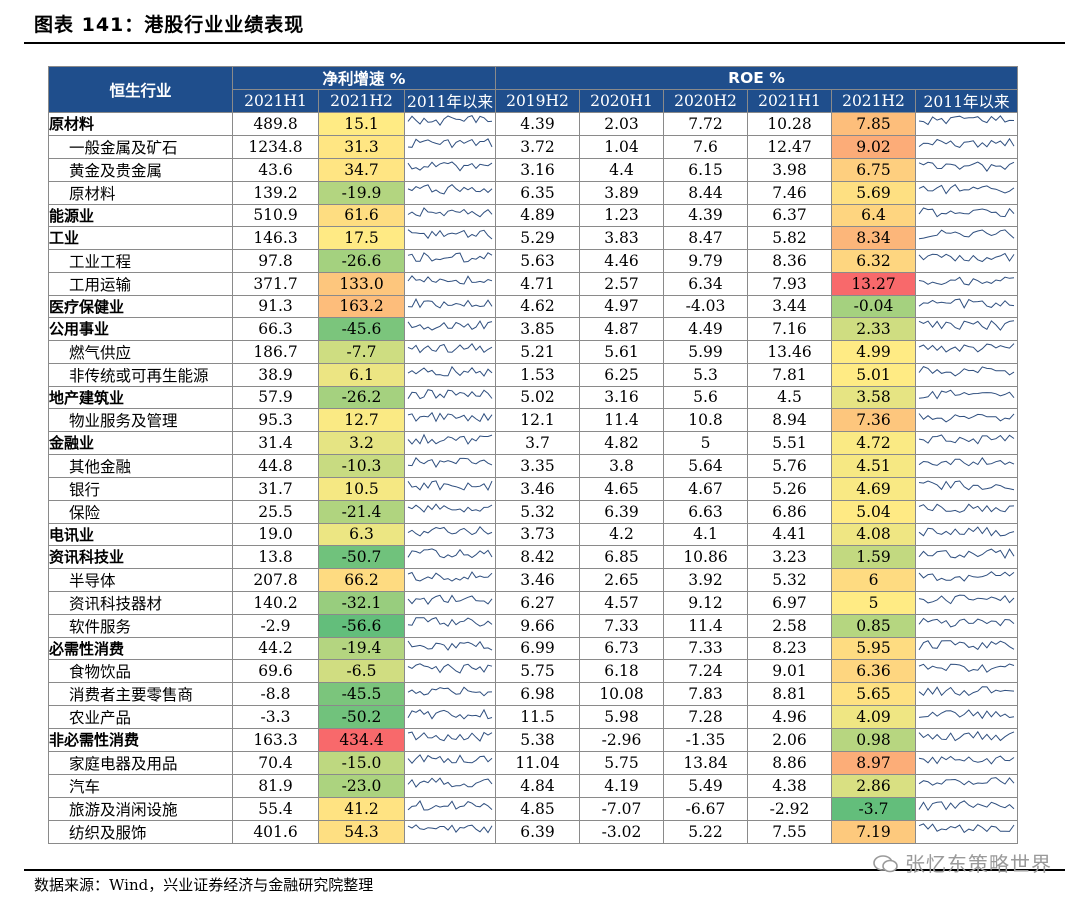 The width and height of the screenshot is (1080, 909). Describe the element at coordinates (533, 351) in the screenshot. I see `table-row: 燃气供应 186.7 -7.7 5.21 5.61 5.99 13.46 4.99` at that location.